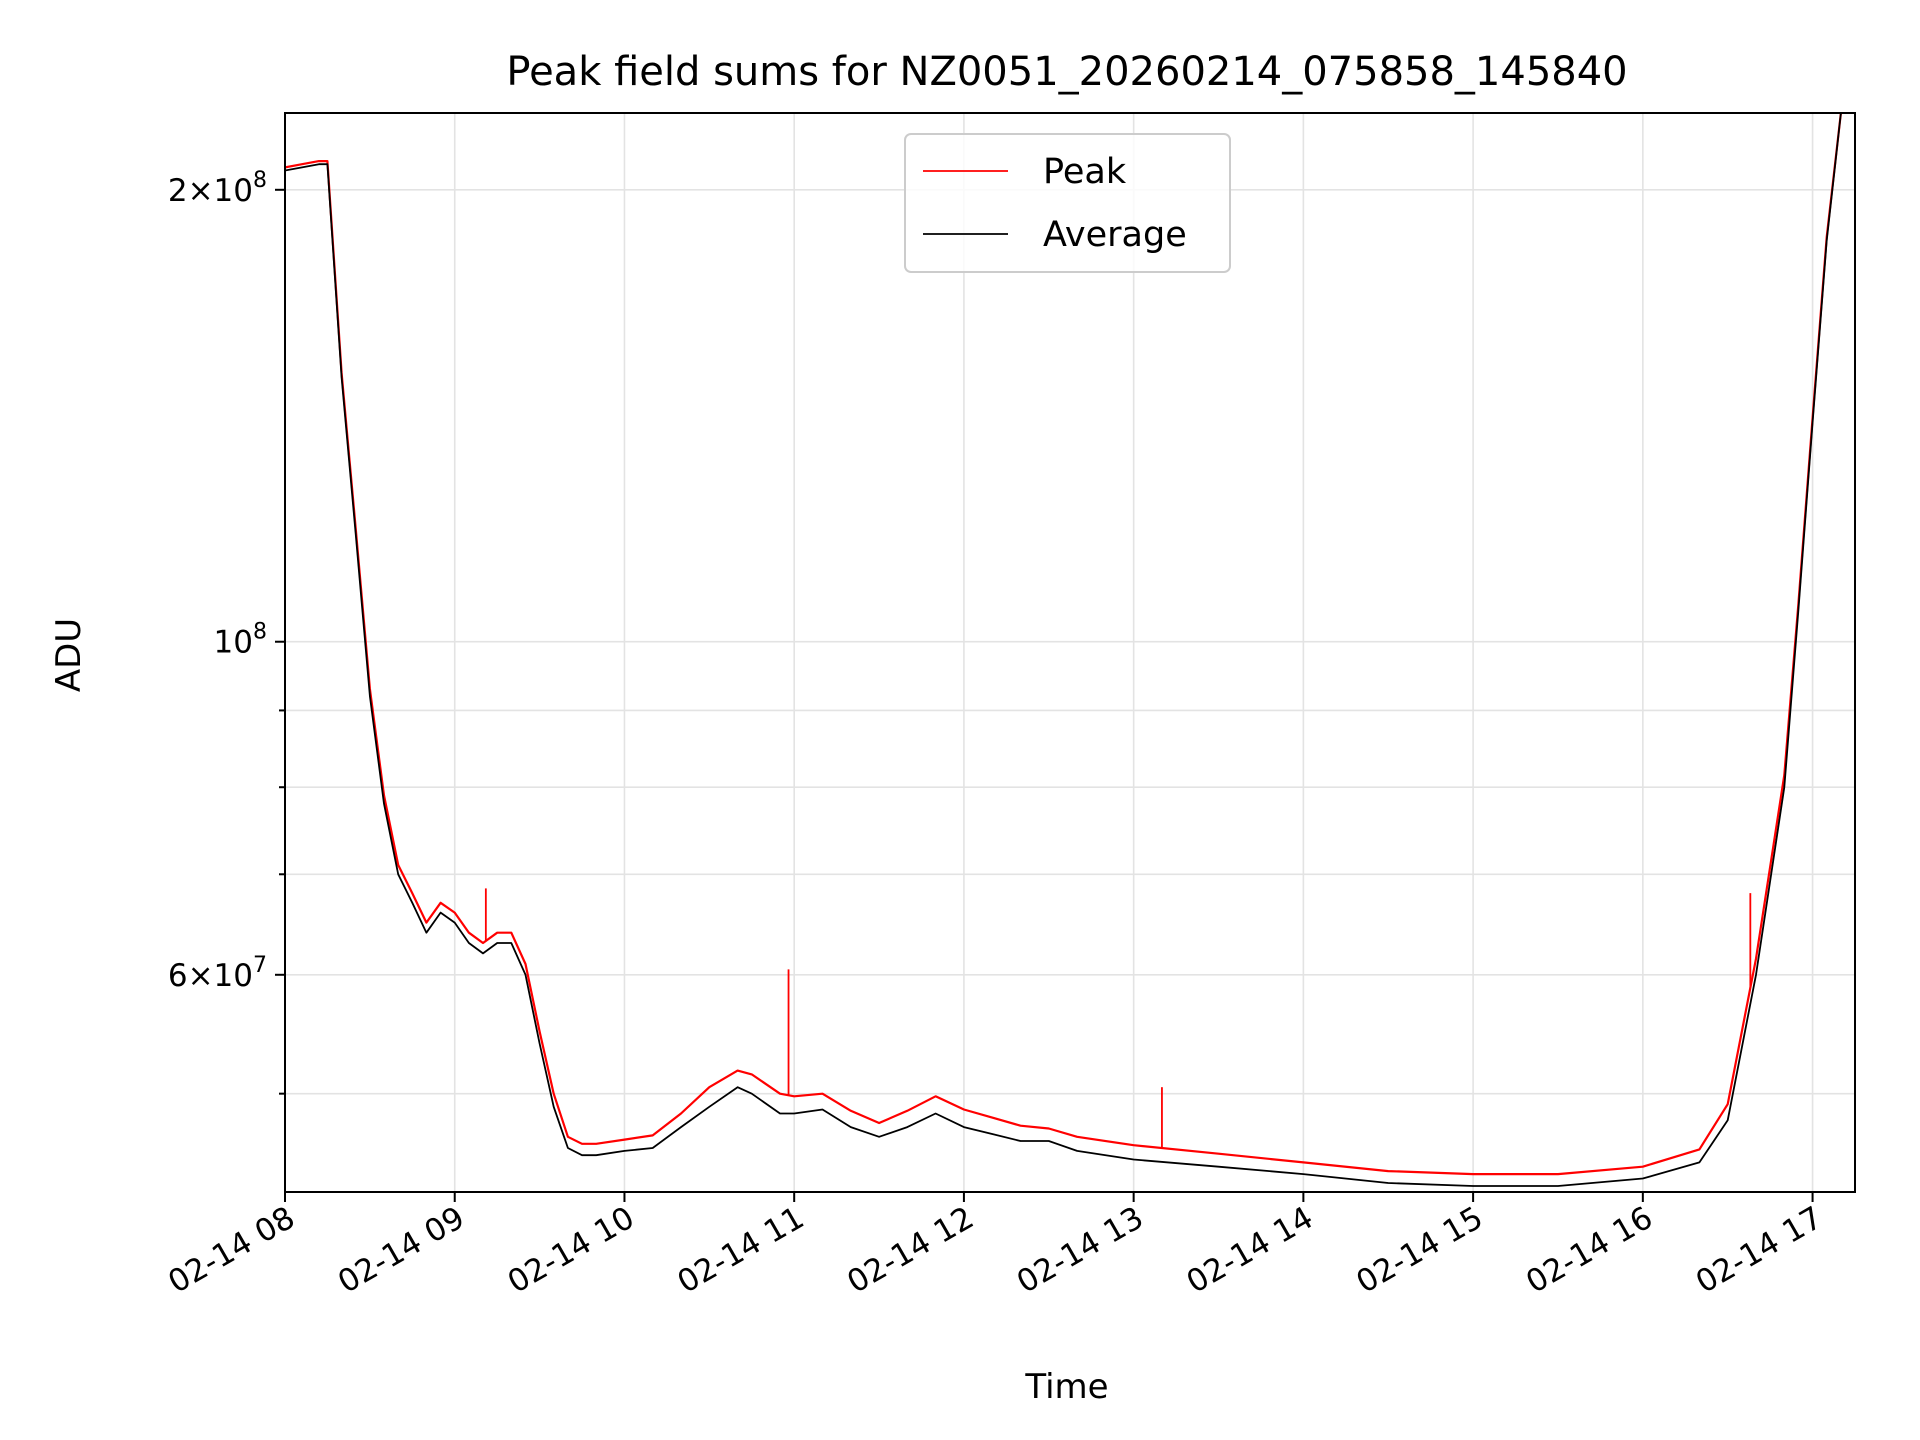 This screenshot has width=1920, height=1440. What do you see at coordinates (217, 188) in the screenshot?
I see `y-tick-label: 2×108` at bounding box center [217, 188].